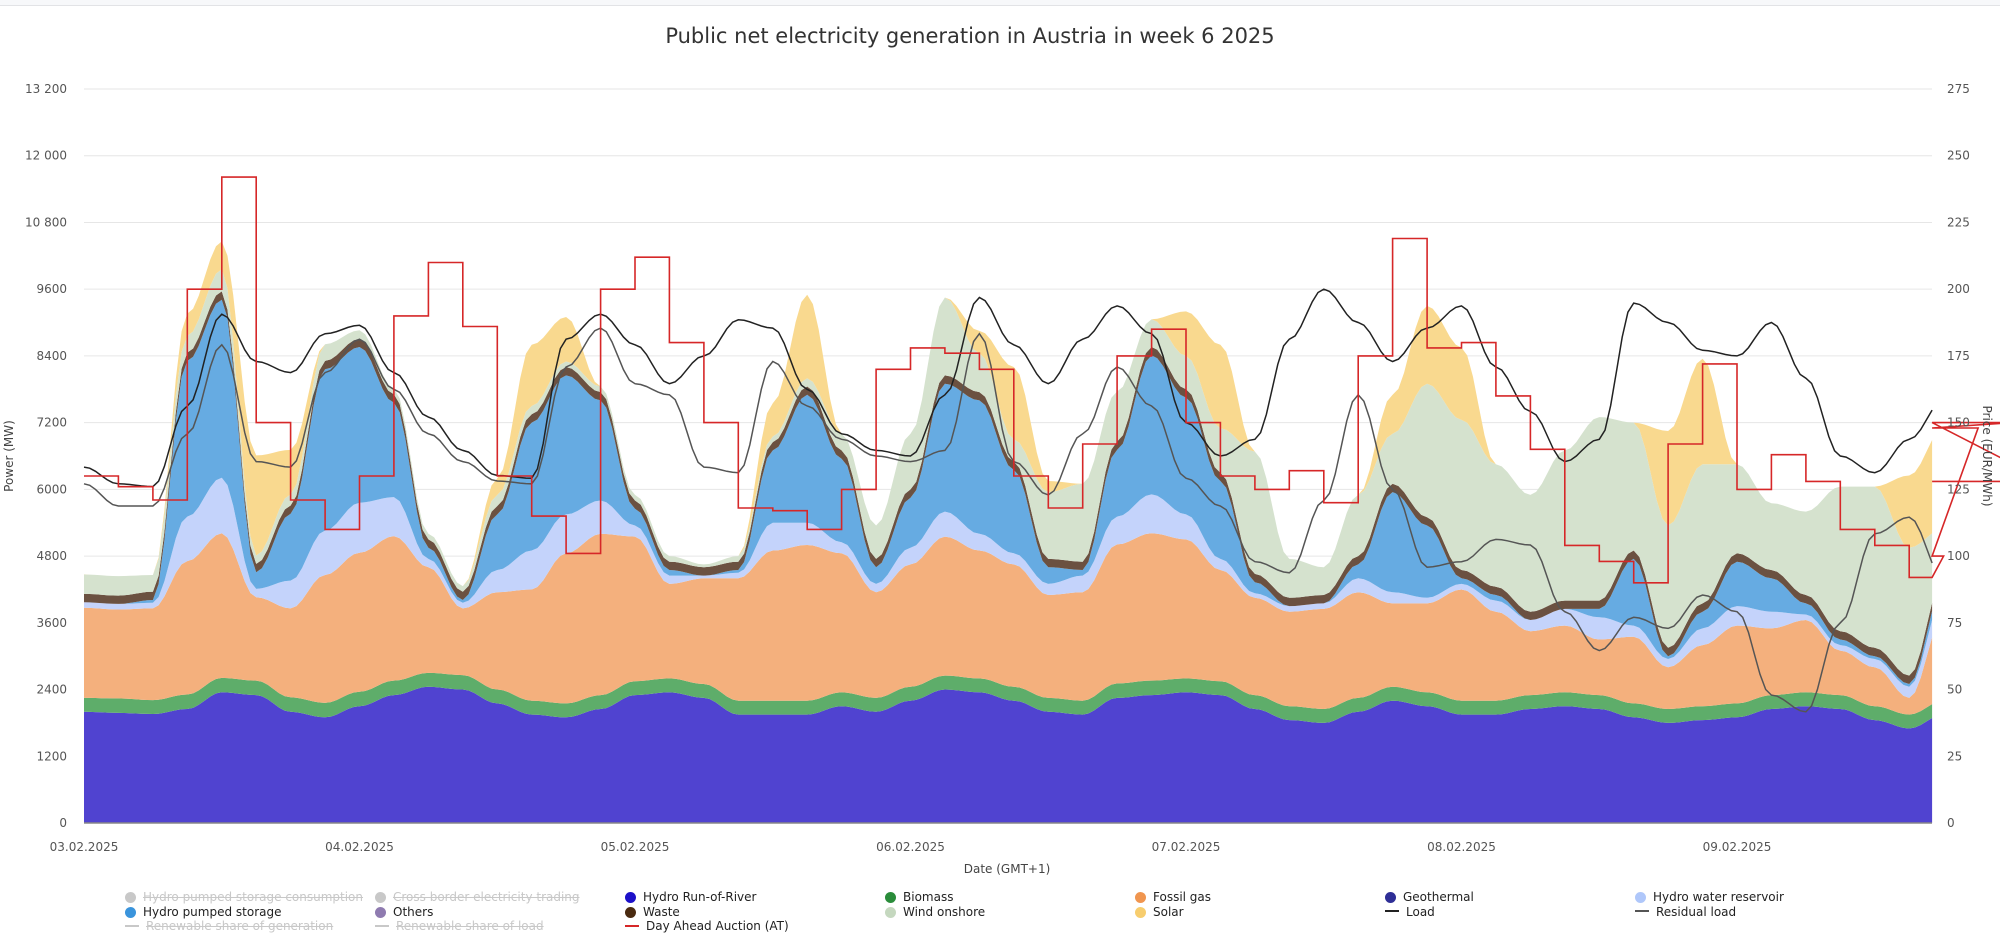  What do you see at coordinates (1186, 847) in the screenshot?
I see `x-tick-label: 07.02.2025` at bounding box center [1186, 847].